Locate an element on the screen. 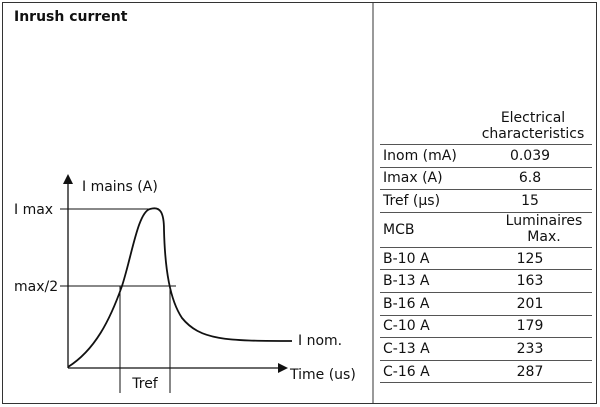 The width and height of the screenshot is (600, 407). value-cell: 0.039 is located at coordinates (530, 156).